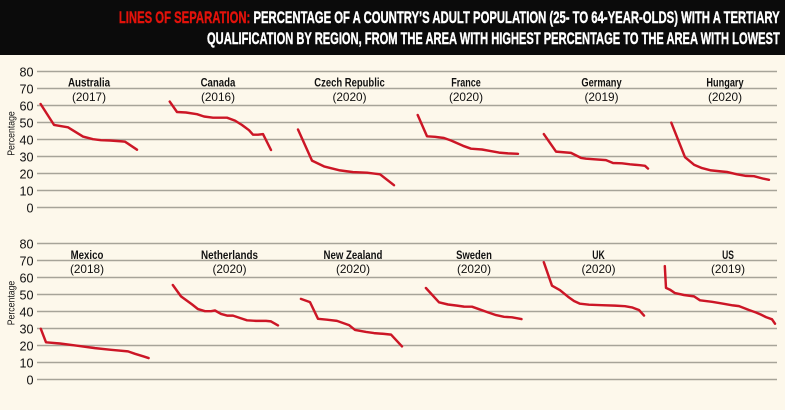 The width and height of the screenshot is (785, 410). What do you see at coordinates (89, 97) in the screenshot?
I see `svg-text: (2017)` at bounding box center [89, 97].